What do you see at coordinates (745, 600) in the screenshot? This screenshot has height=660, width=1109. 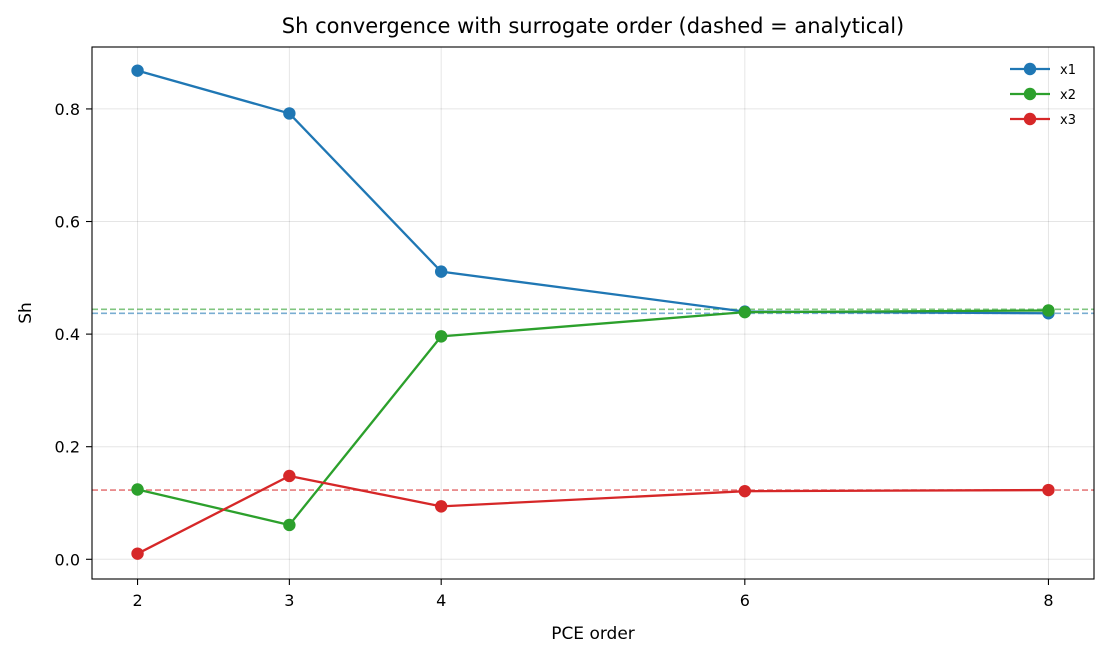 I see `x-tick-label: 6` at bounding box center [745, 600].